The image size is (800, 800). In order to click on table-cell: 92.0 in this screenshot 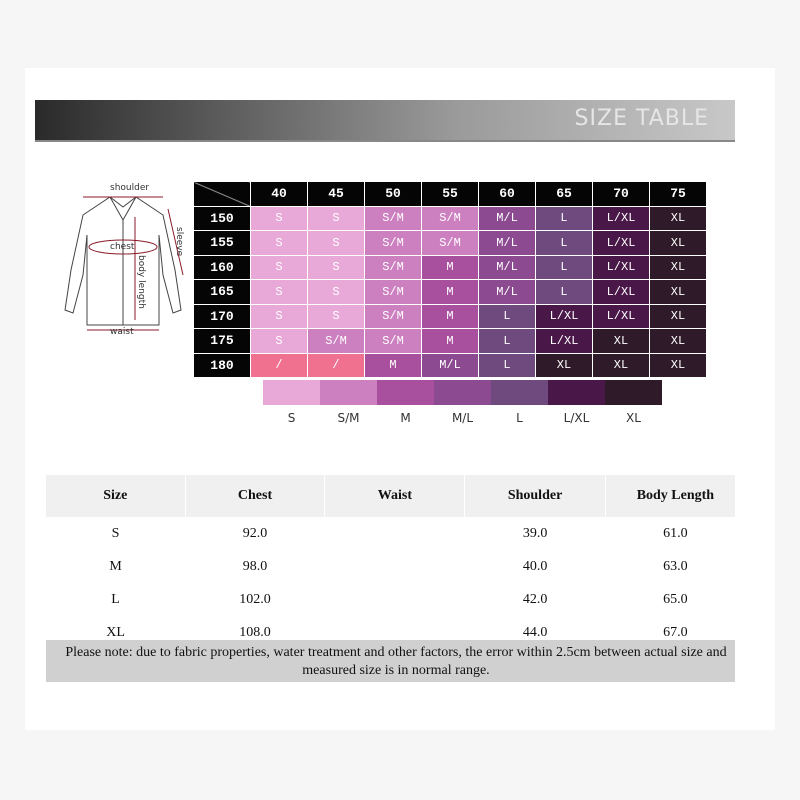, I will do `click(255, 533)`.